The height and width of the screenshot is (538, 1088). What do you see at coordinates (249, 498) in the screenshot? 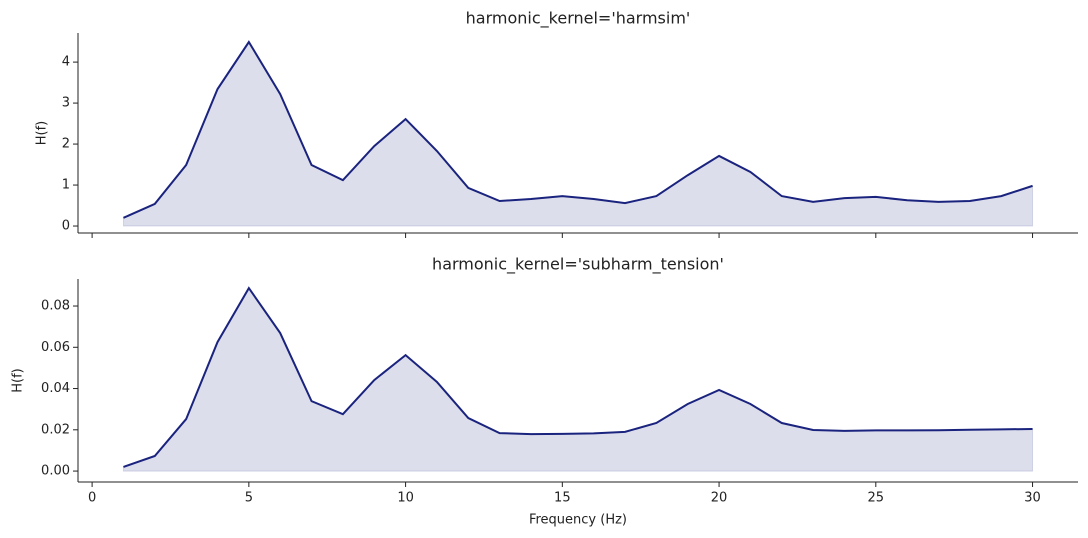
I see `x-tick-label: 5` at bounding box center [249, 498].